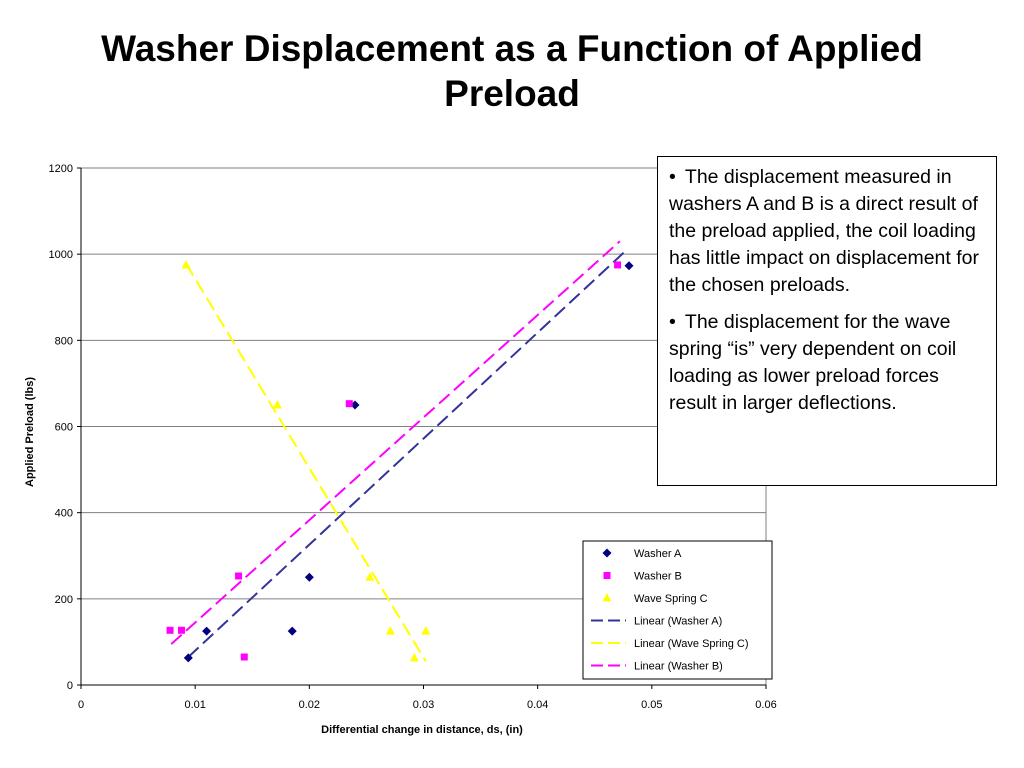  Describe the element at coordinates (194, 705) in the screenshot. I see `x-tick-label: 0.01` at that location.